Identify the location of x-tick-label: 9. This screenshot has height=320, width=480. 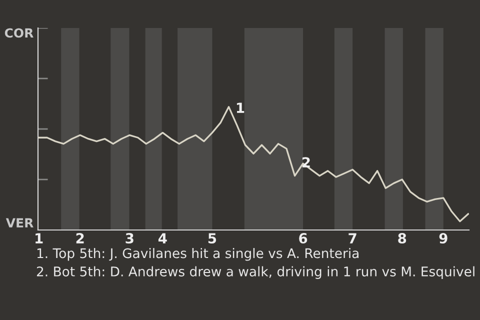
(443, 238).